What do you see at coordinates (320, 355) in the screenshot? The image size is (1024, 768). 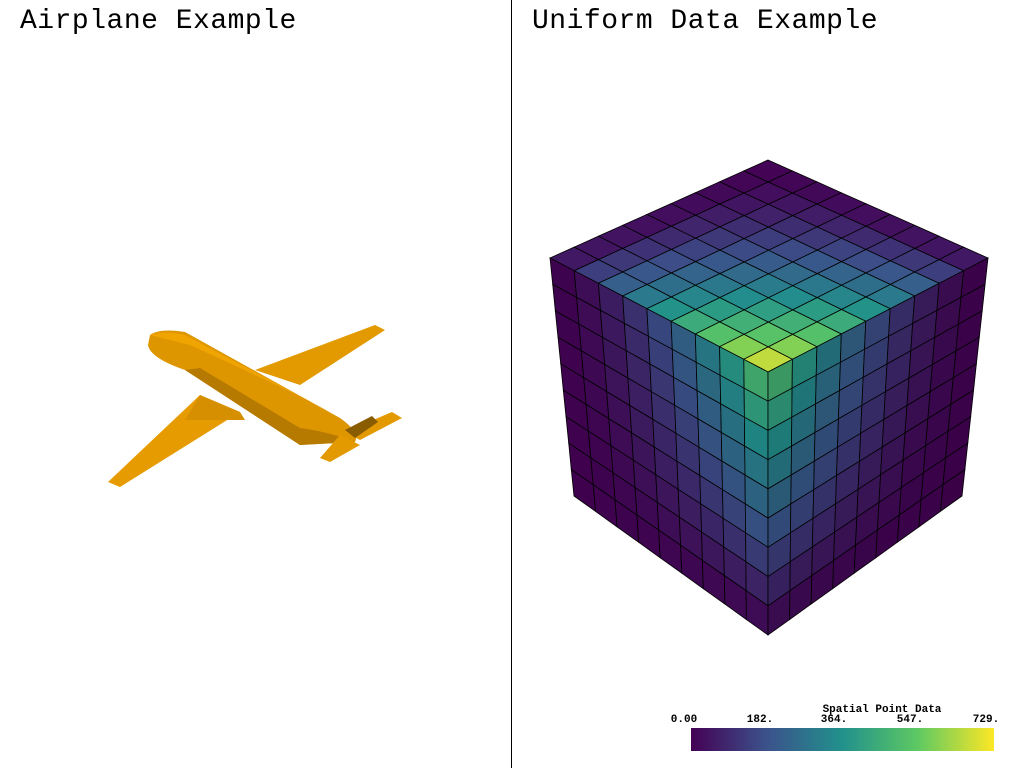 I see `right-wing` at bounding box center [320, 355].